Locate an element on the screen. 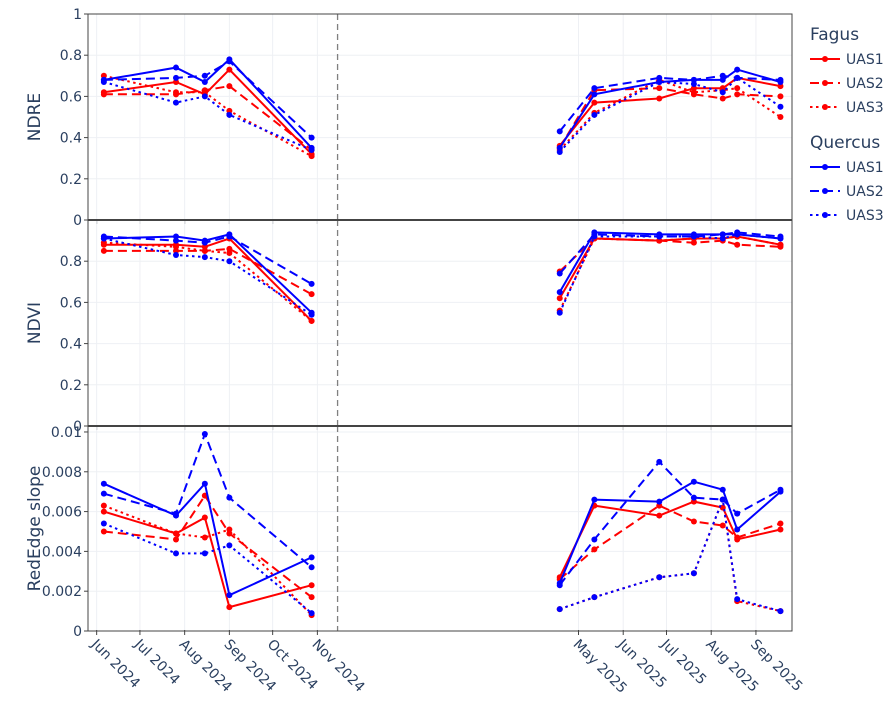 This screenshot has height=707, width=893. series-quercus-uas3 is located at coordinates (442, 274).